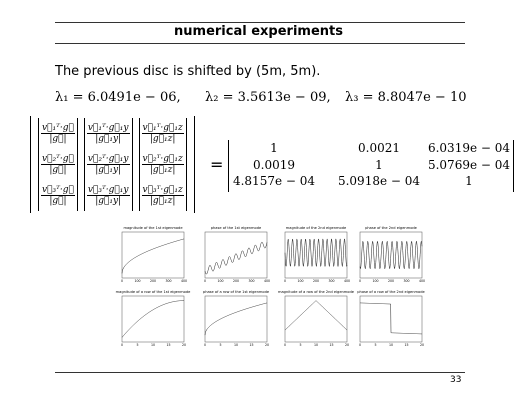 The width and height of the screenshot is (517, 400). Describe the element at coordinates (469, 148) in the screenshot. I see `matrix-cell: 6.0319e − 04` at that location.